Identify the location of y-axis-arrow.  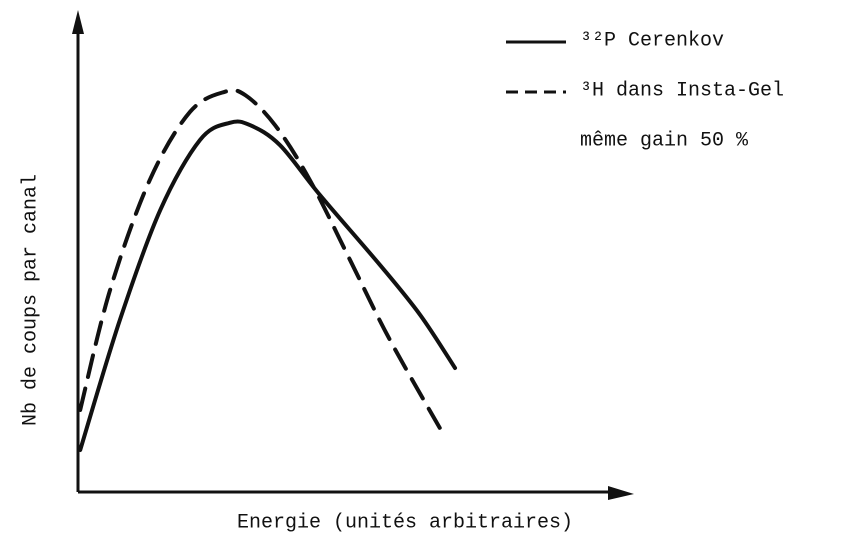
(78, 22).